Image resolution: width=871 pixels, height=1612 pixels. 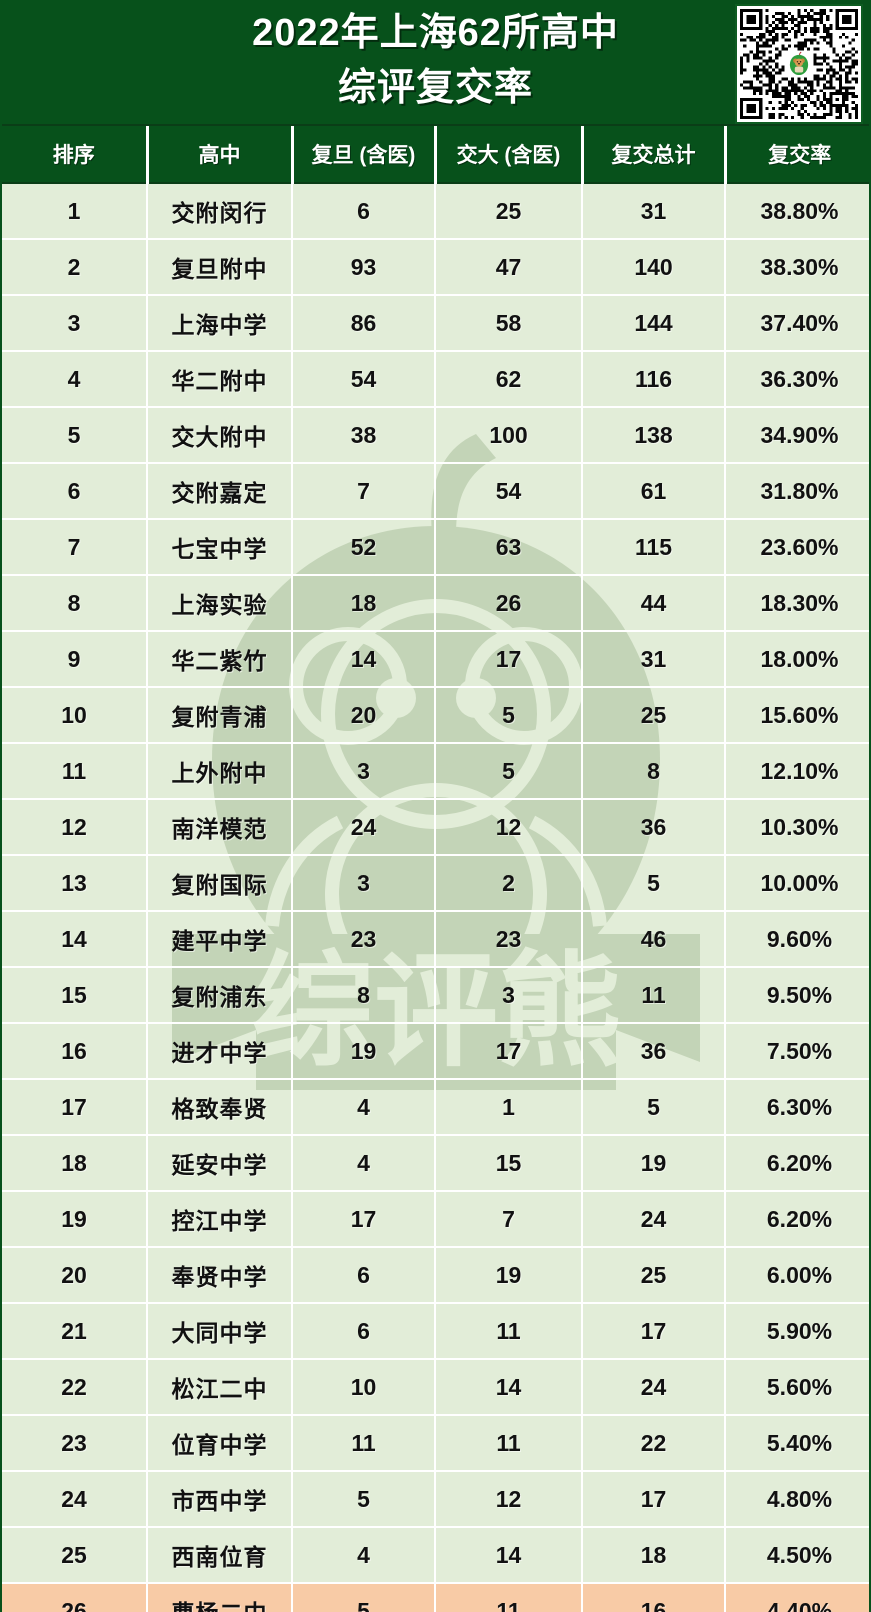 I want to click on cell-rank: 26, so click(x=75, y=1597).